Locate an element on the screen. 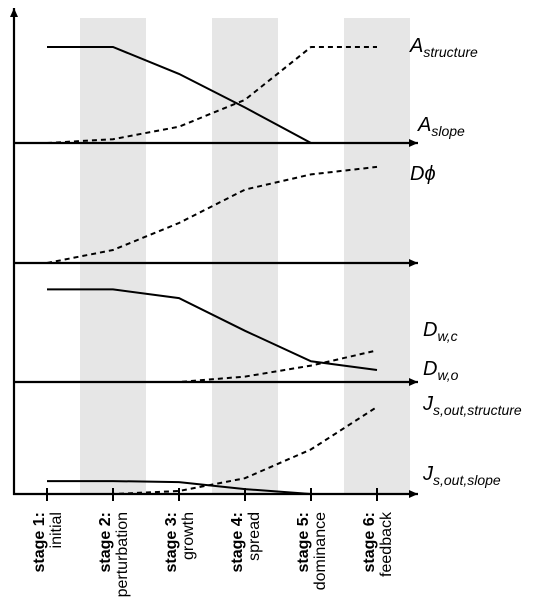 The height and width of the screenshot is (615, 536). stage-label-1: stage 1: initial is located at coordinates (48, 542).